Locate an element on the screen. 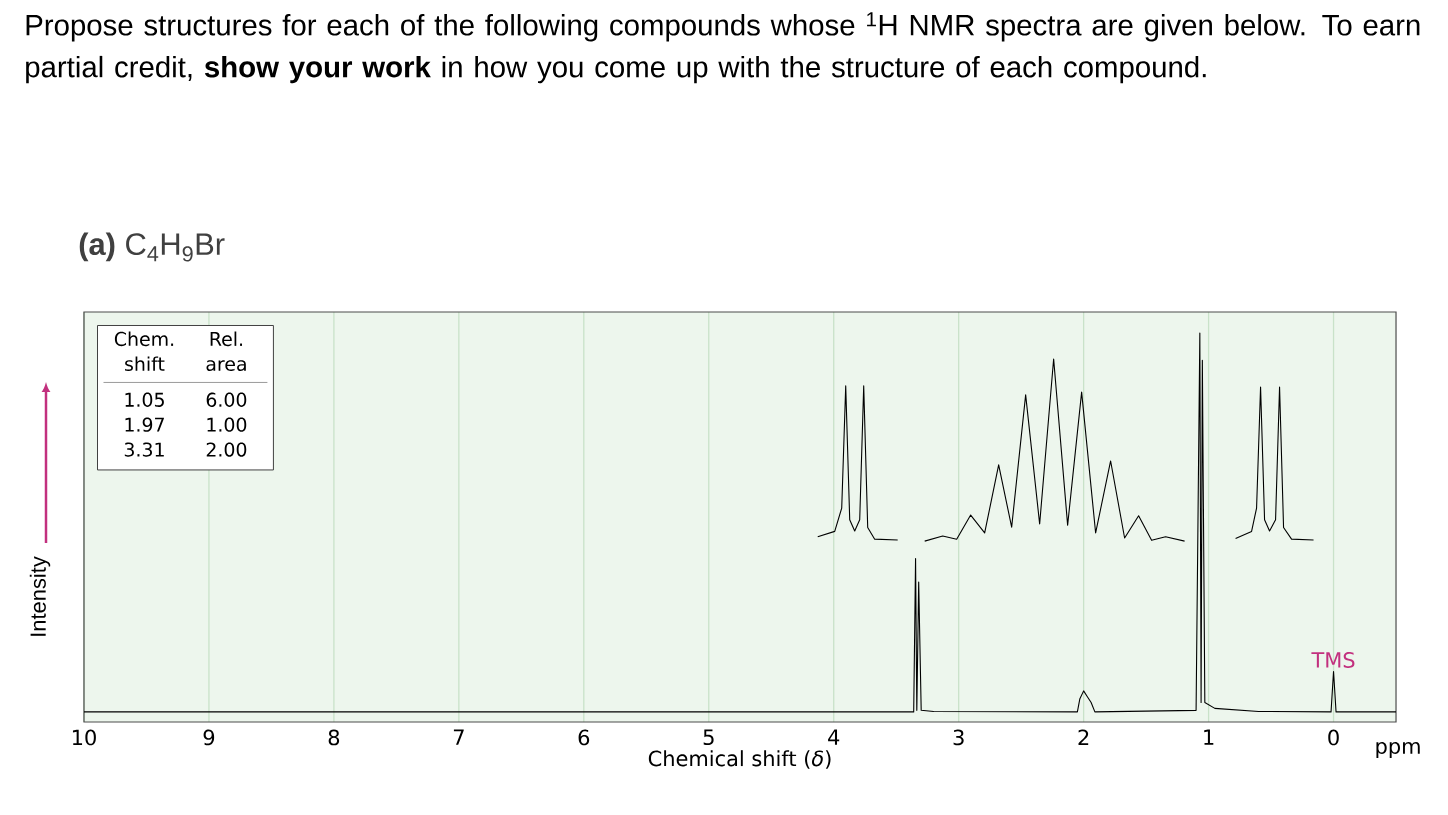  annotation: Chem. shift is located at coordinates (144, 351).